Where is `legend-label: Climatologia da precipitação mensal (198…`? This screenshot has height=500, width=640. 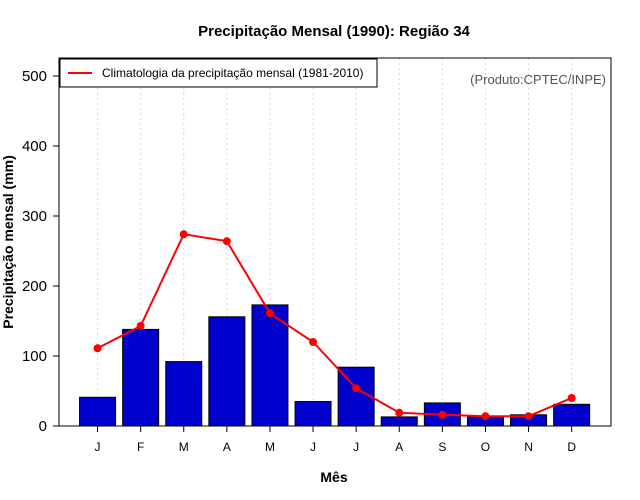
legend-label: Climatologia da precipitação mensal (198… is located at coordinates (232, 73).